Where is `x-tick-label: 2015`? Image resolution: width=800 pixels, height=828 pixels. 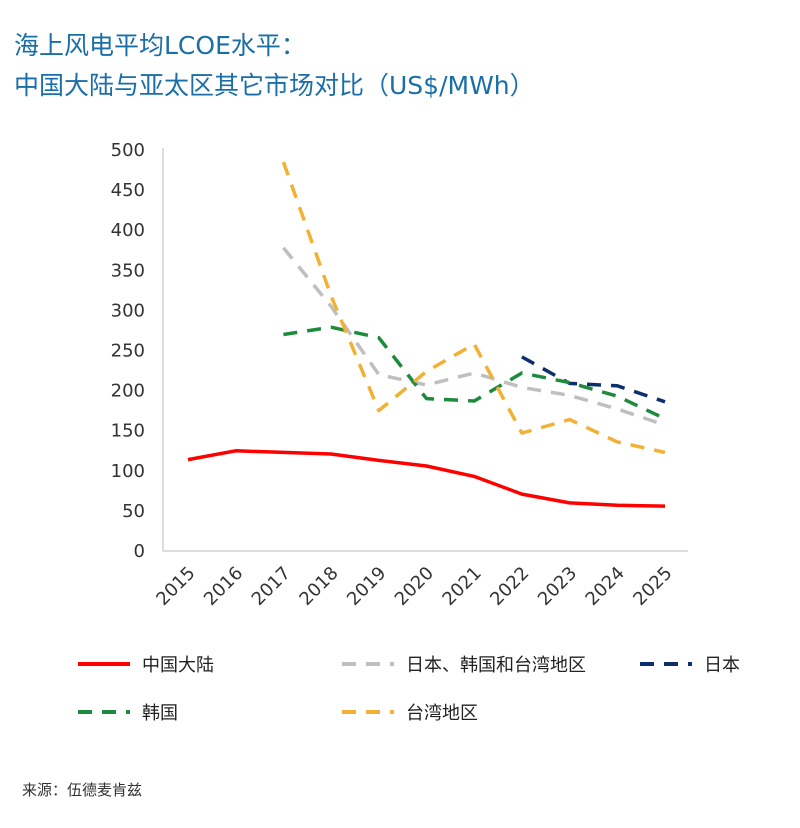 x-tick-label: 2015 is located at coordinates (175, 586).